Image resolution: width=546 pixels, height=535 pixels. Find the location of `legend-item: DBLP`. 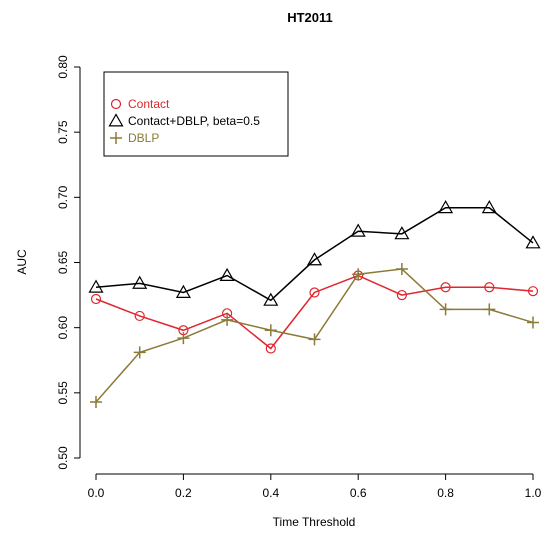

legend-item: DBLP is located at coordinates (134, 138).